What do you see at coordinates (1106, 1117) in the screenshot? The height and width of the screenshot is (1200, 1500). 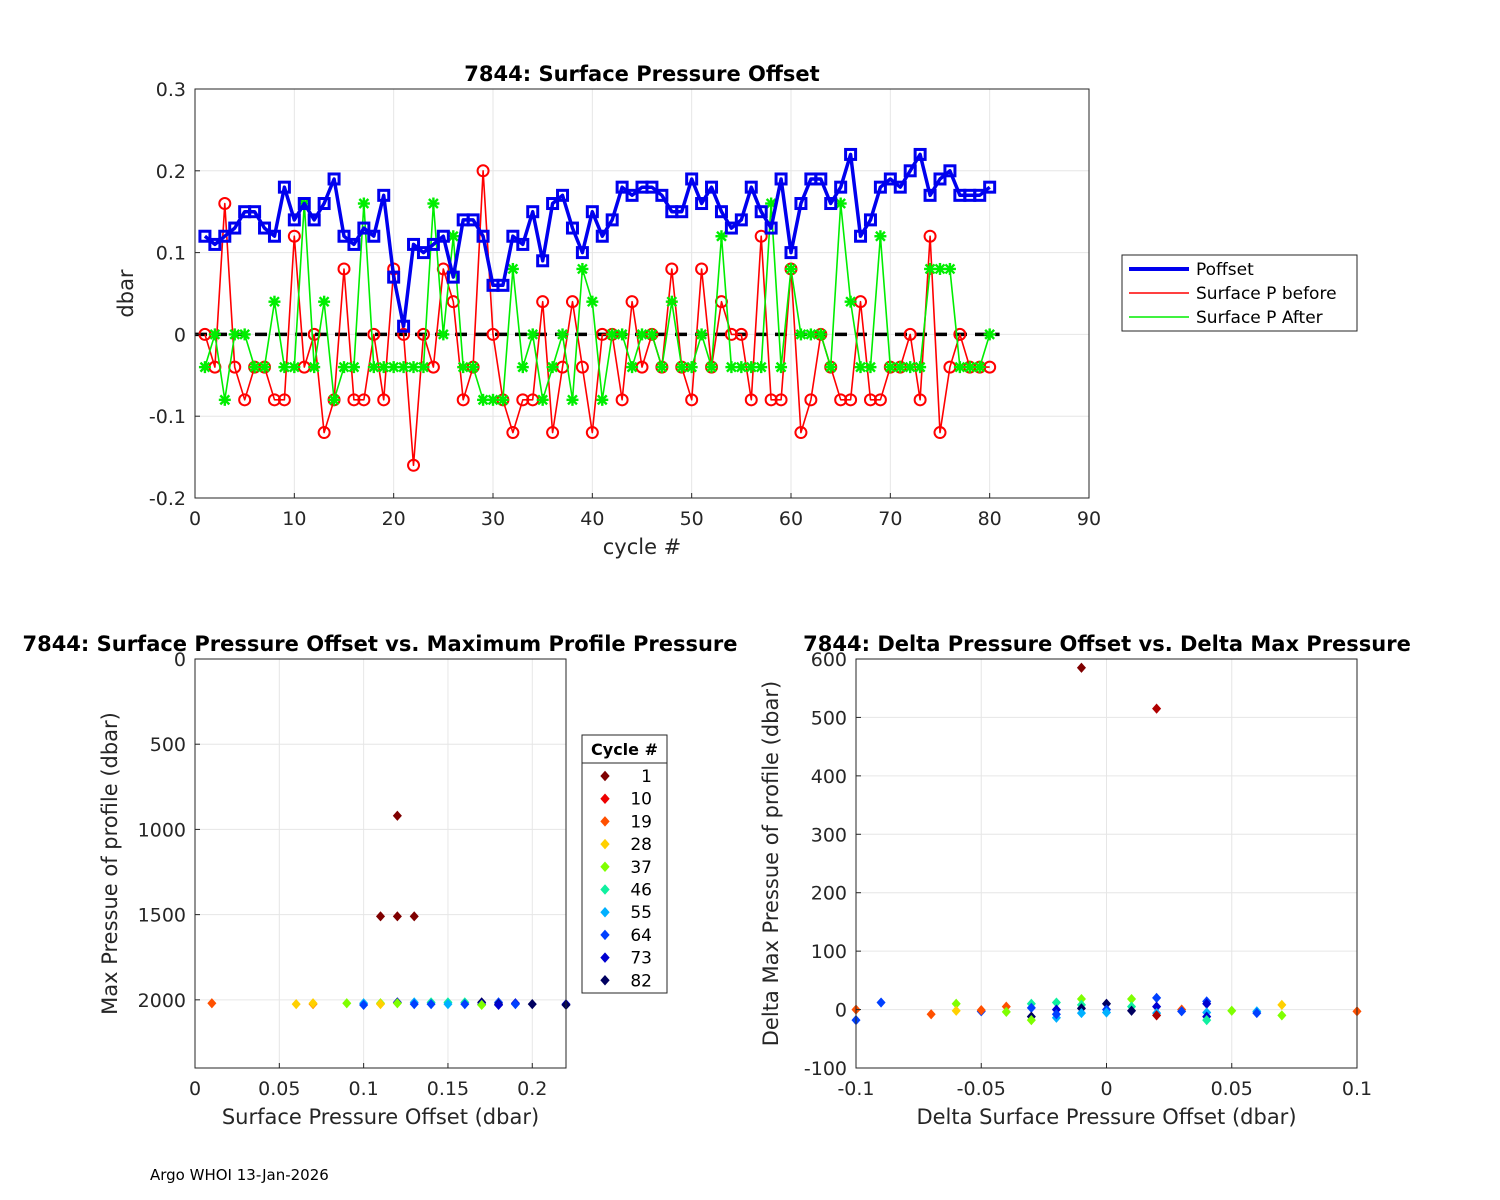 I see `right-x-axis-label: Delta Surface Pressure Offset (dbar)` at bounding box center [1106, 1117].